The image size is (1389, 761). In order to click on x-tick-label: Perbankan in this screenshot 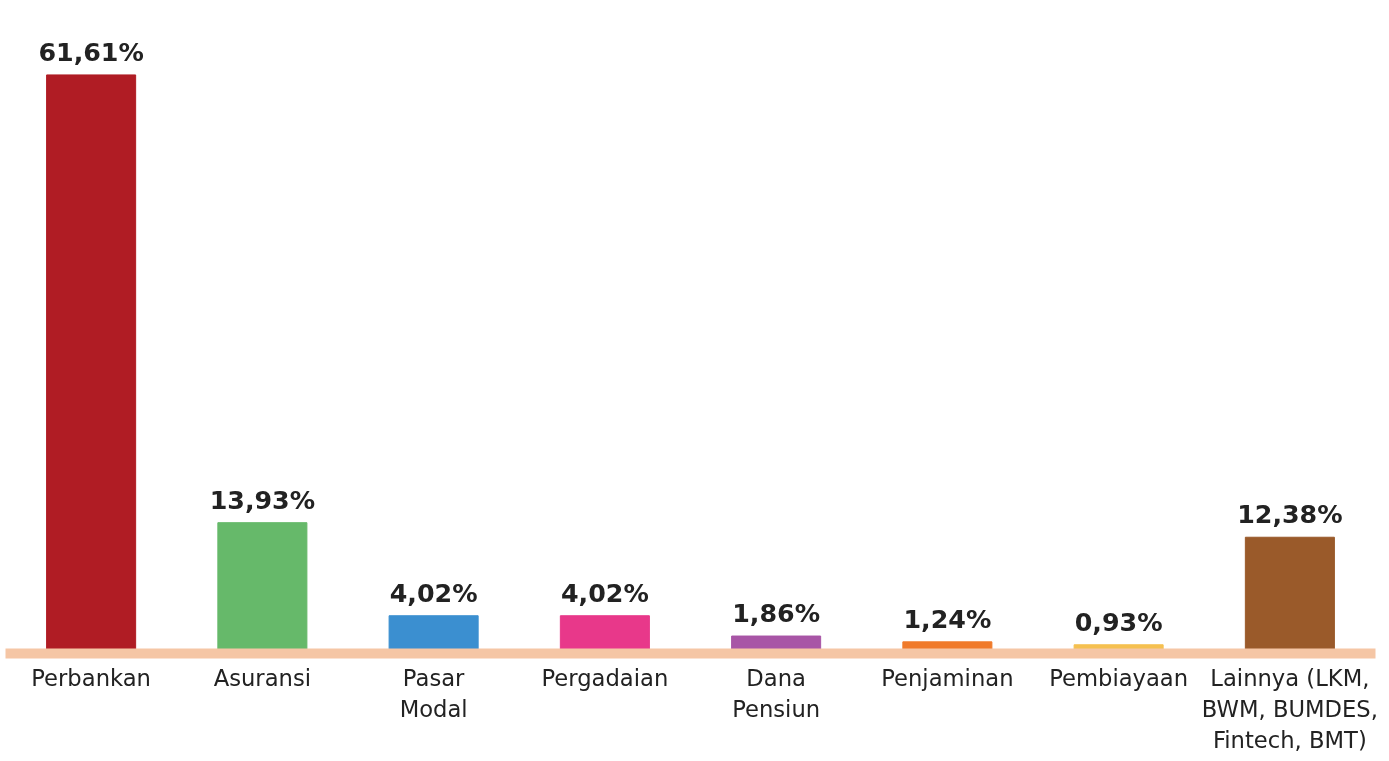, I will do `click(91, 677)`.